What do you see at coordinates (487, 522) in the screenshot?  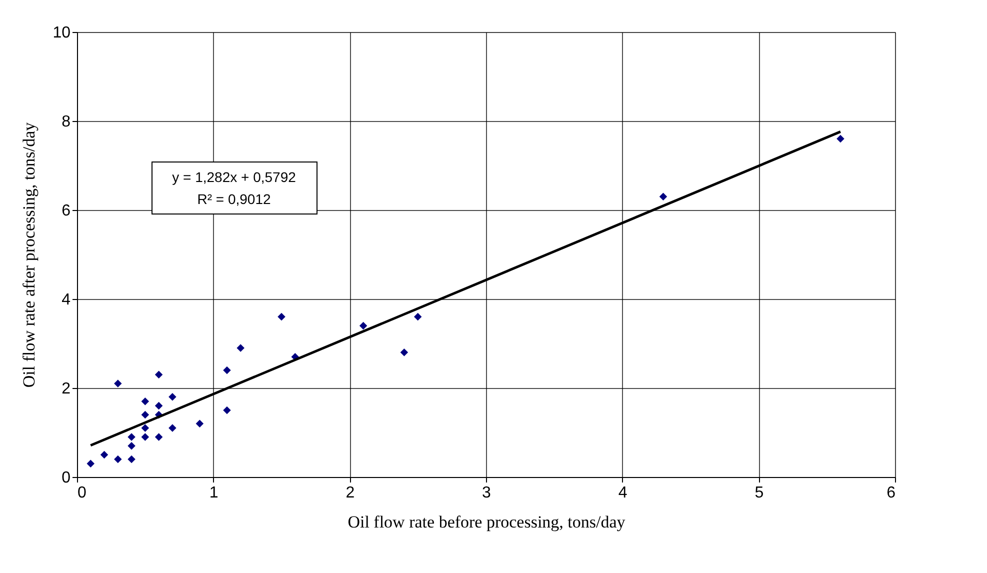 I see `x-axis-title: Oil flow rate before processing, tons/day` at bounding box center [487, 522].